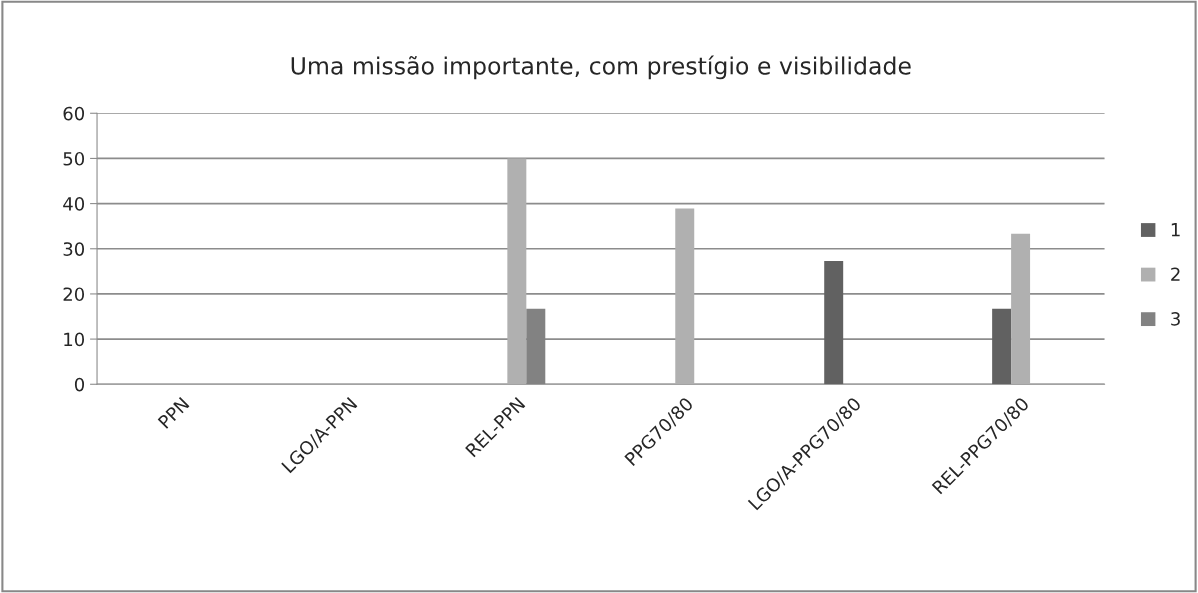 This screenshot has width=1198, height=593. What do you see at coordinates (74, 204) in the screenshot?
I see `y-tick-label: 40` at bounding box center [74, 204].